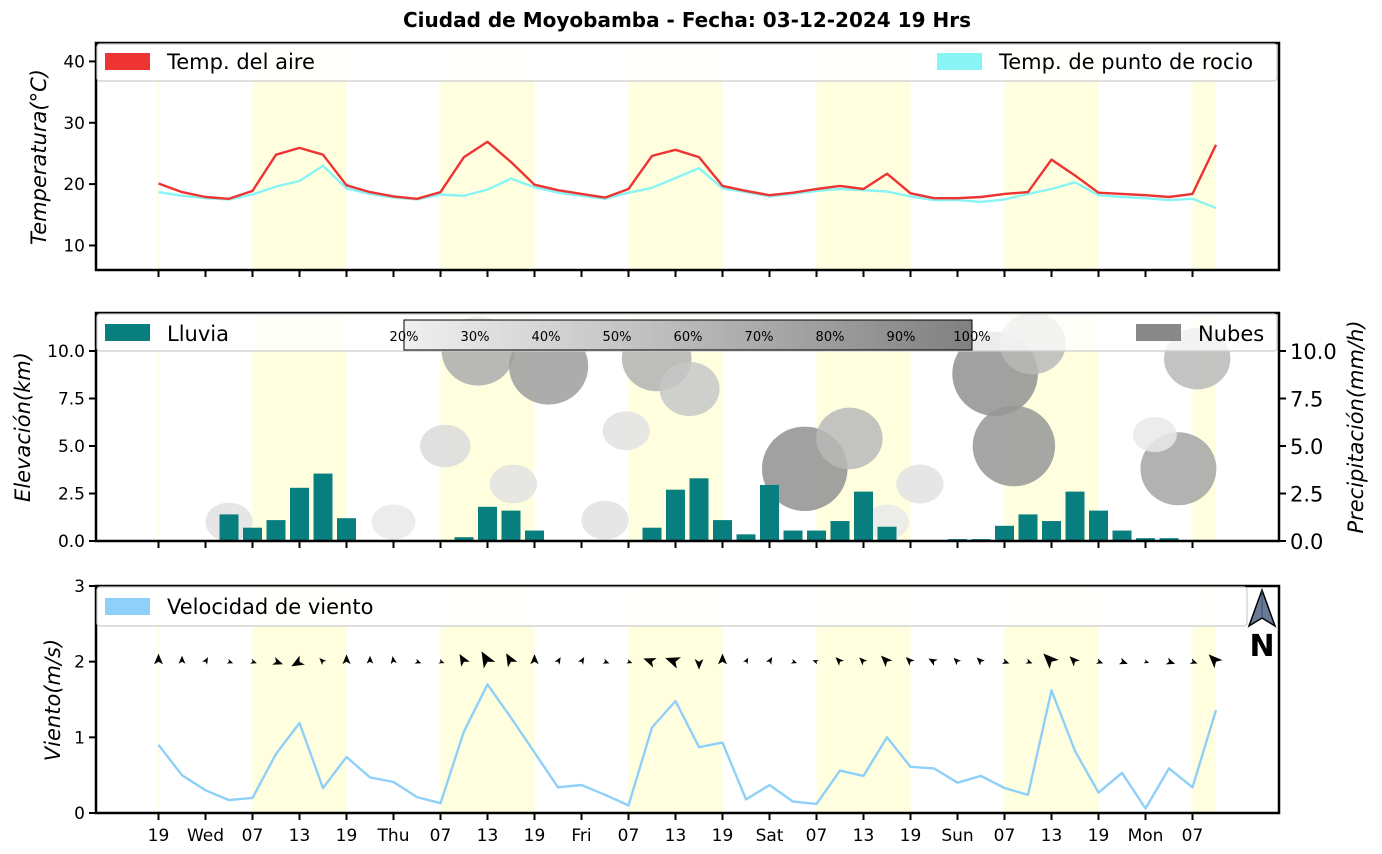 This screenshot has width=1382, height=854. Describe the element at coordinates (759, 337) in the screenshot. I see `colorbar-label: 70%` at that location.